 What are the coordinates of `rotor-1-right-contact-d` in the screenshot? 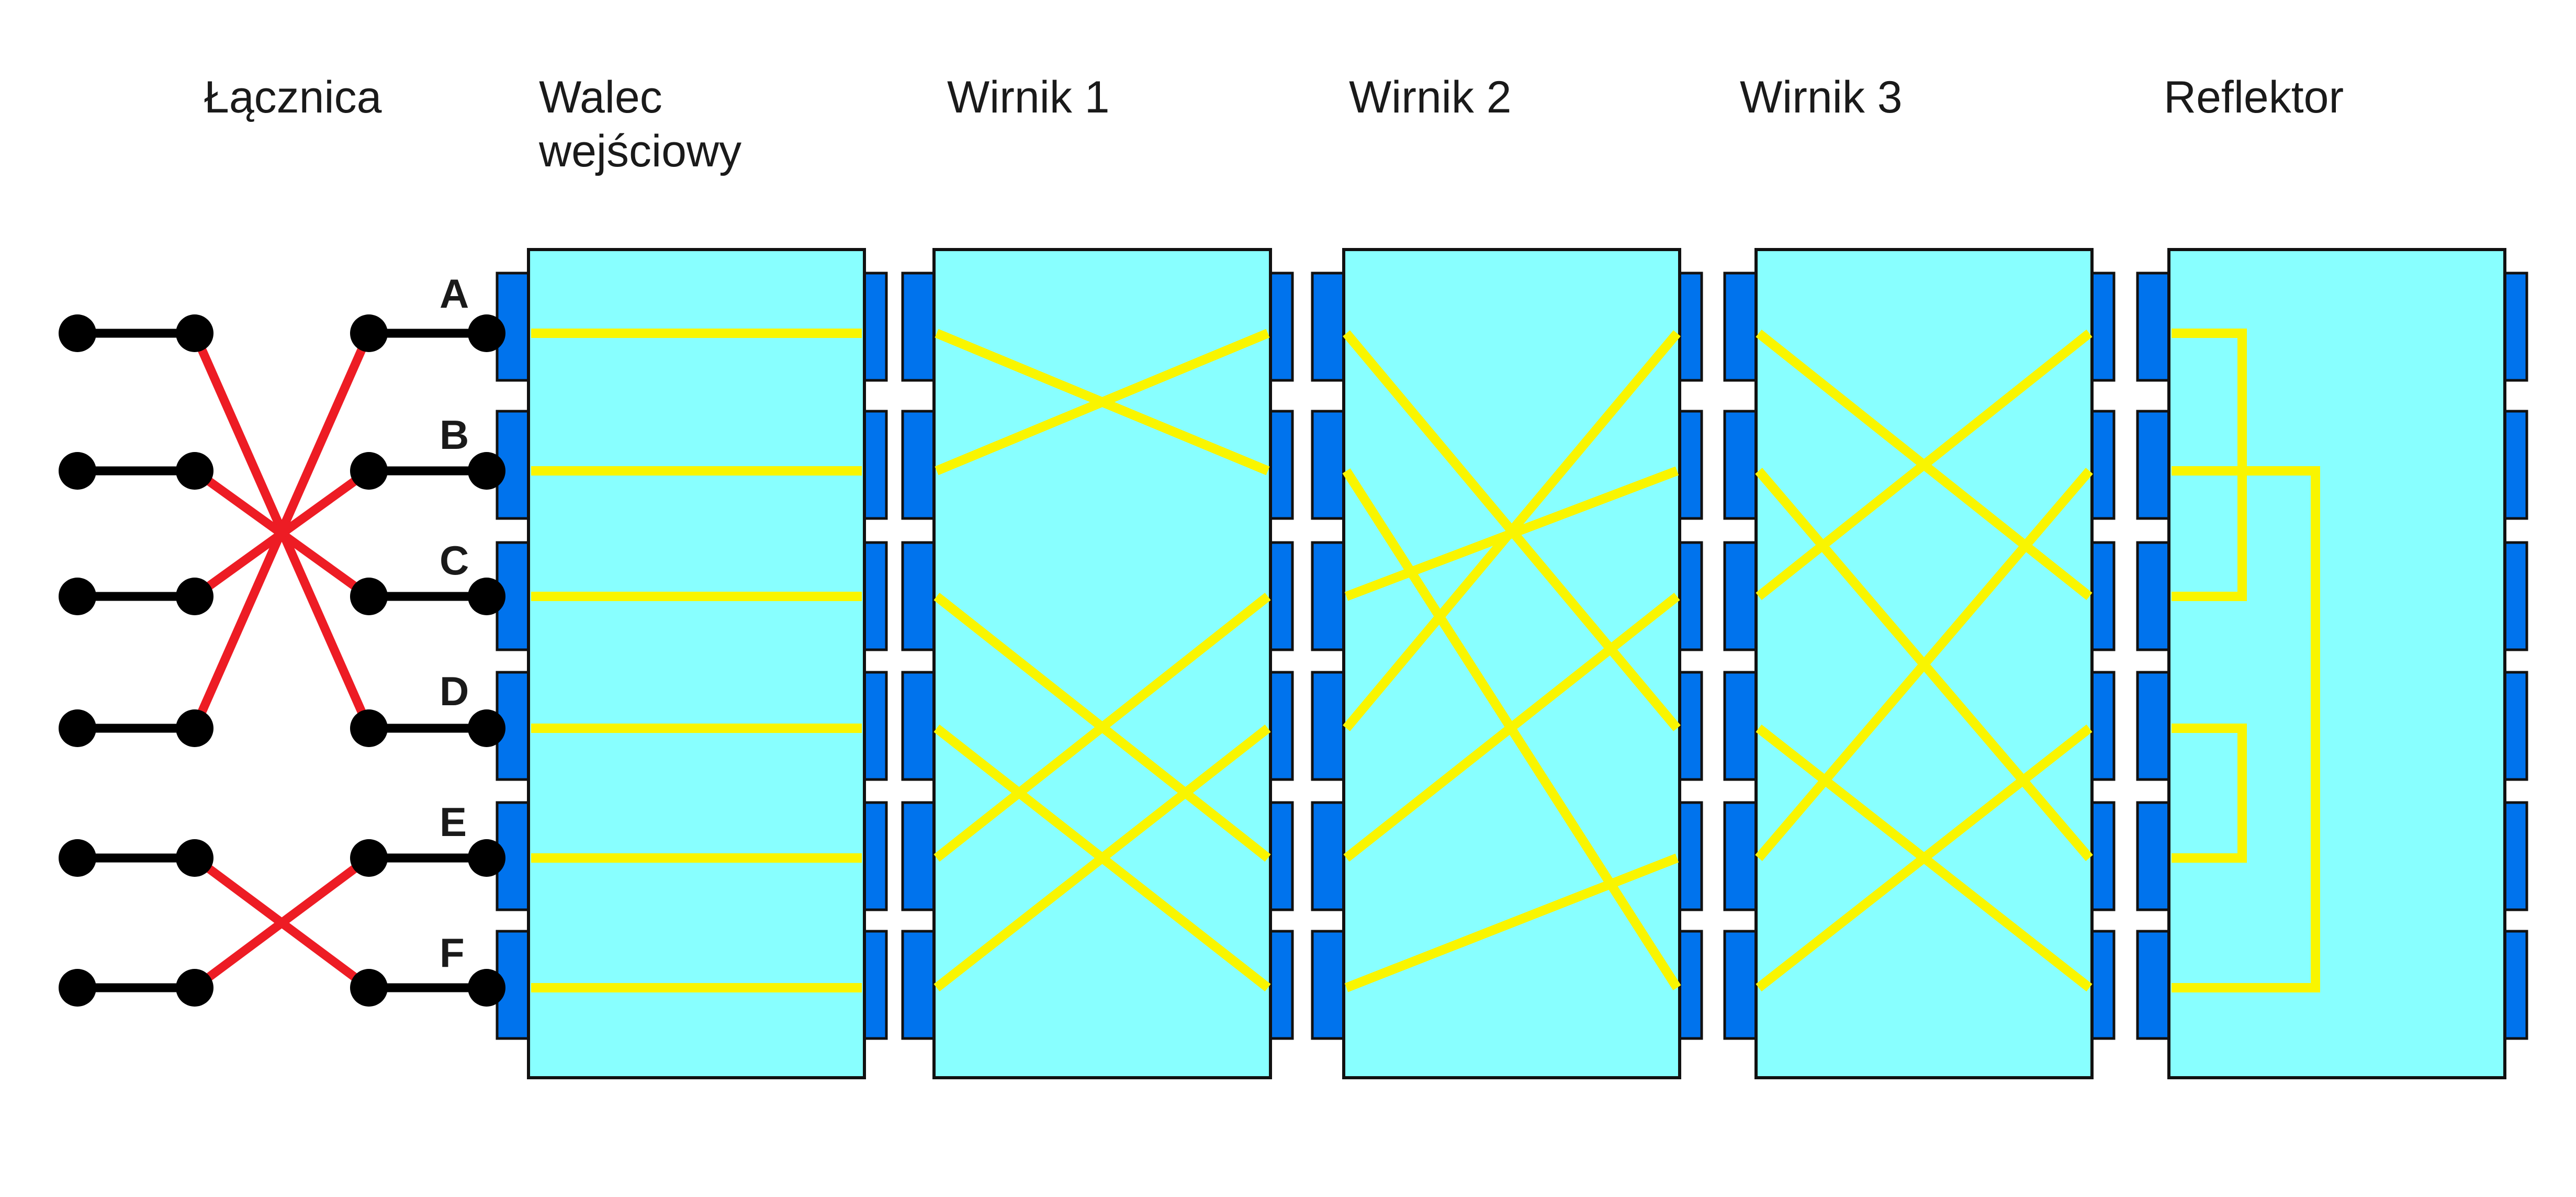 It's located at (1281, 726).